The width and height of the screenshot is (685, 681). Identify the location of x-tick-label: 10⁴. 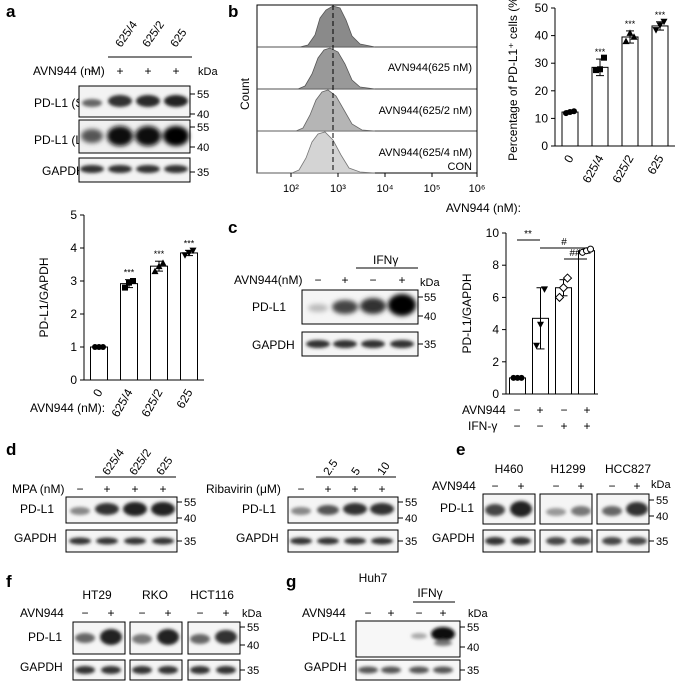
(385, 189).